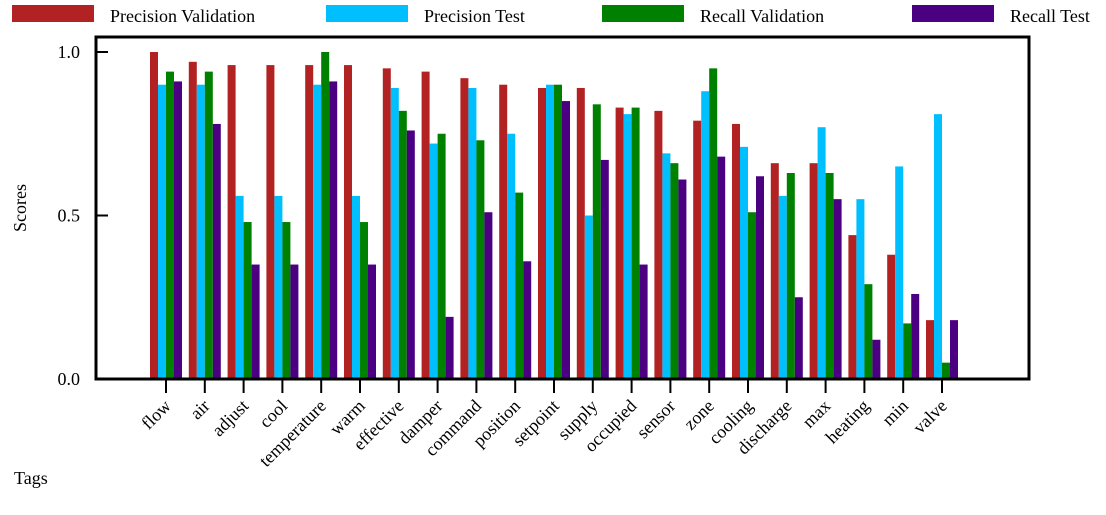 The height and width of the screenshot is (515, 1106). What do you see at coordinates (848, 422) in the screenshot?
I see `x-tick-label-heating: heating` at bounding box center [848, 422].